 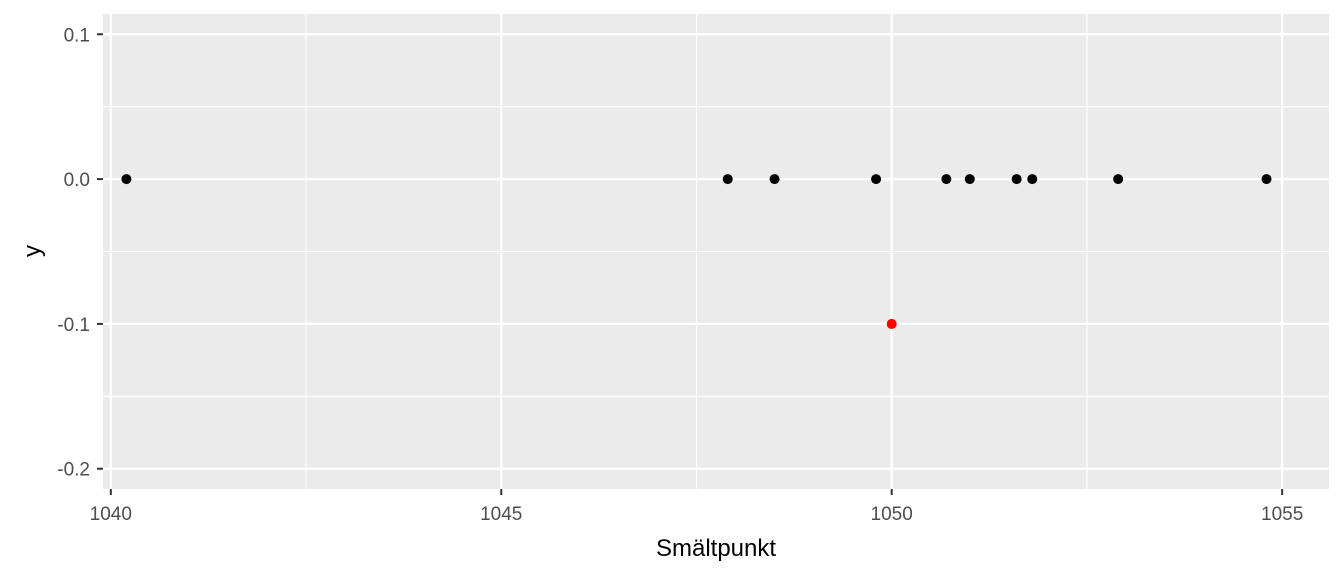 I want to click on y-axis: 0.1 0.0 -0.1 -0.2, so click(x=80, y=253).